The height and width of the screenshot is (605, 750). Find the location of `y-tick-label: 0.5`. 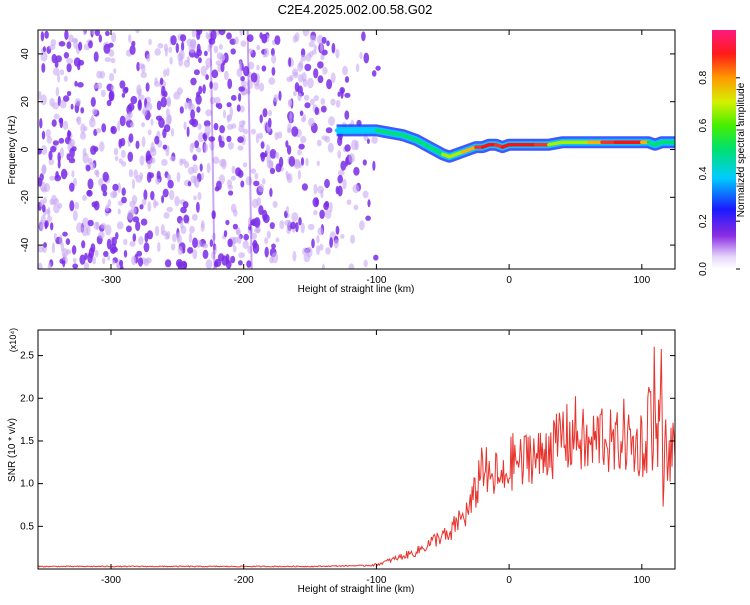

y-tick-label: 0.5 is located at coordinates (27, 526).